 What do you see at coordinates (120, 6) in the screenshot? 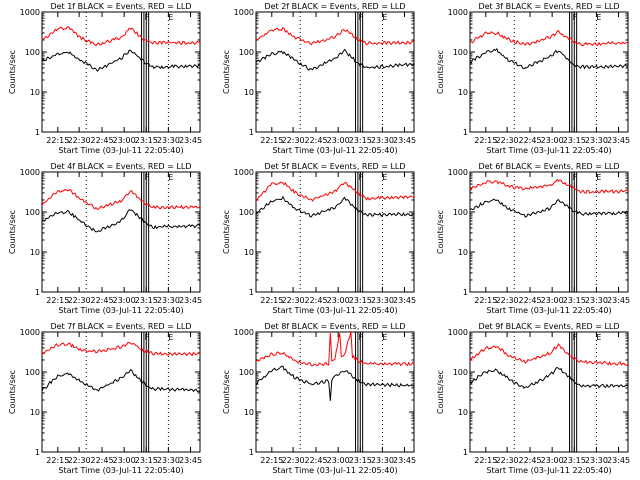
I see `panel-title: Det 1f BLACK = Events, RED = LLD` at bounding box center [120, 6].